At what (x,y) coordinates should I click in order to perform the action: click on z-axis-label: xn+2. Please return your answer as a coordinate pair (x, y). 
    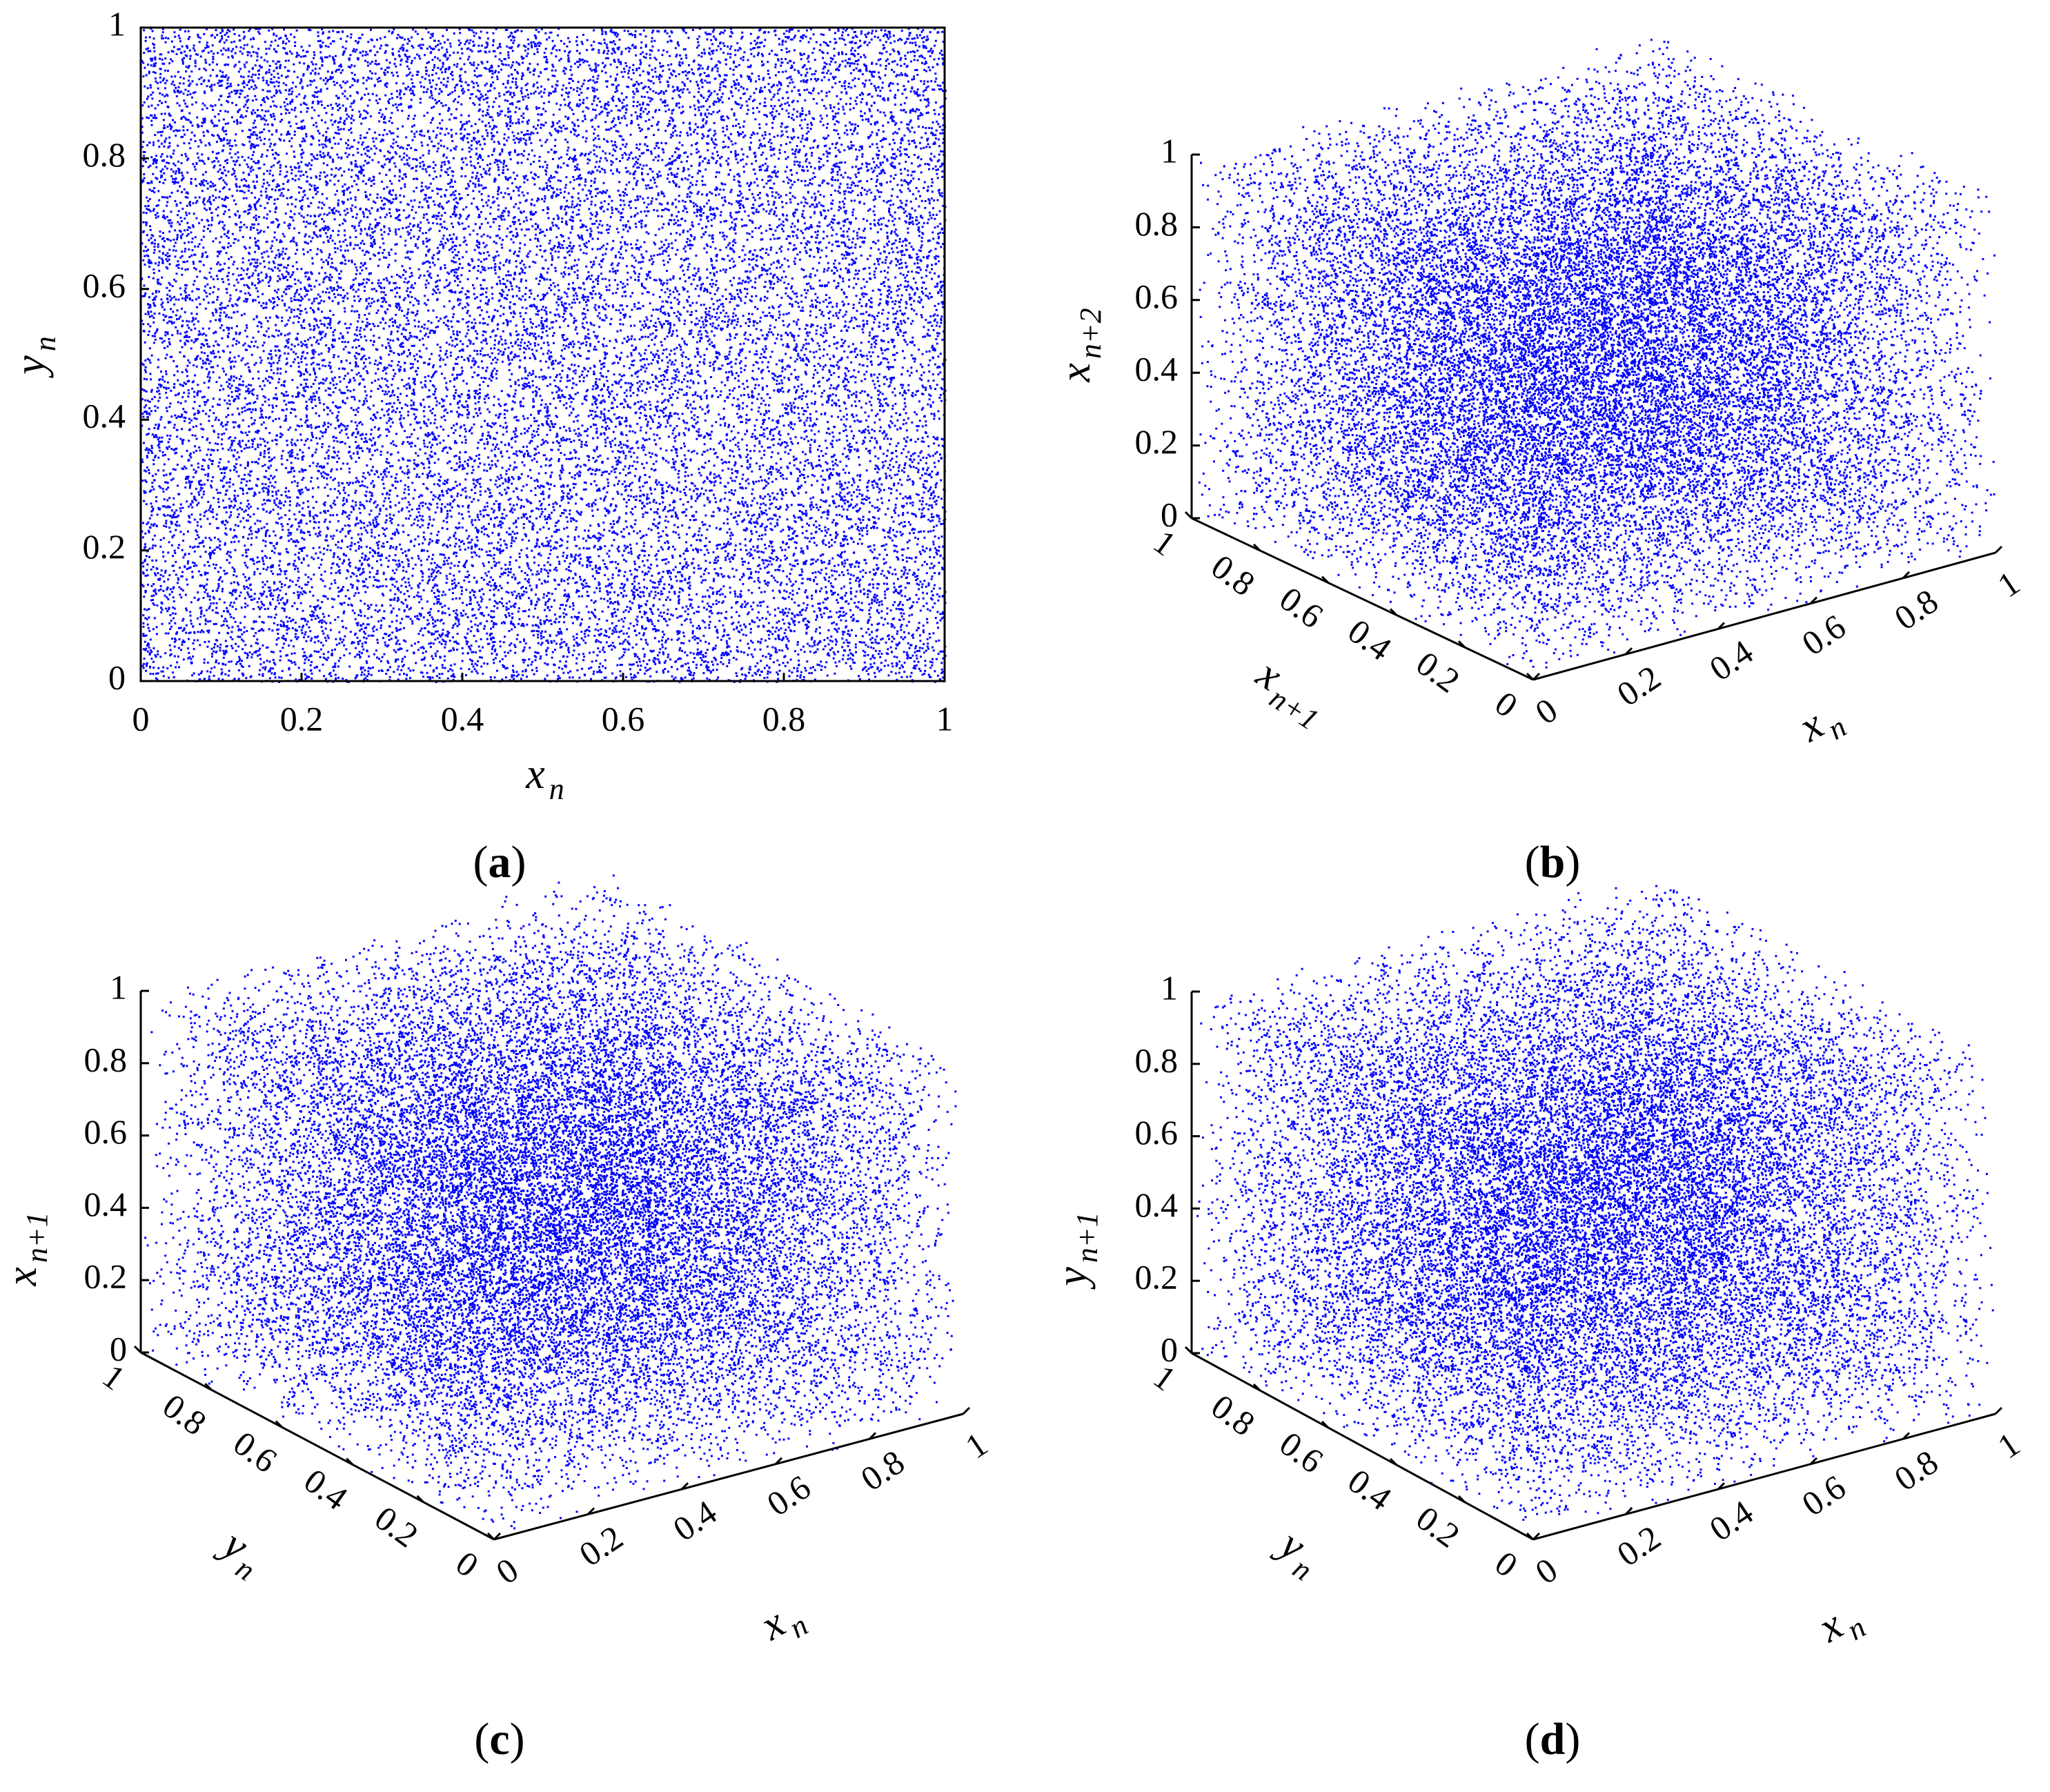
    Looking at the image, I should click on (1079, 345).